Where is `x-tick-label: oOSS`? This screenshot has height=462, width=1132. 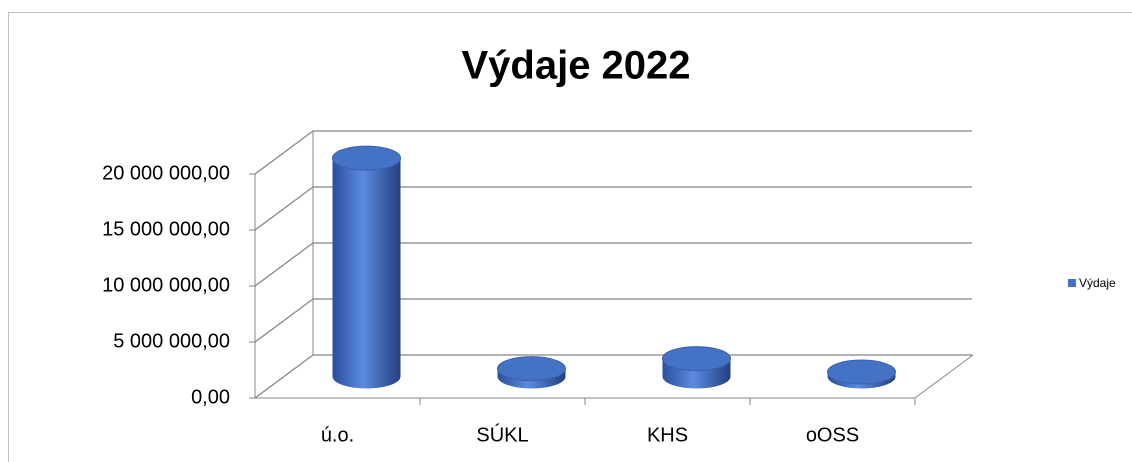 x-tick-label: oOSS is located at coordinates (832, 435).